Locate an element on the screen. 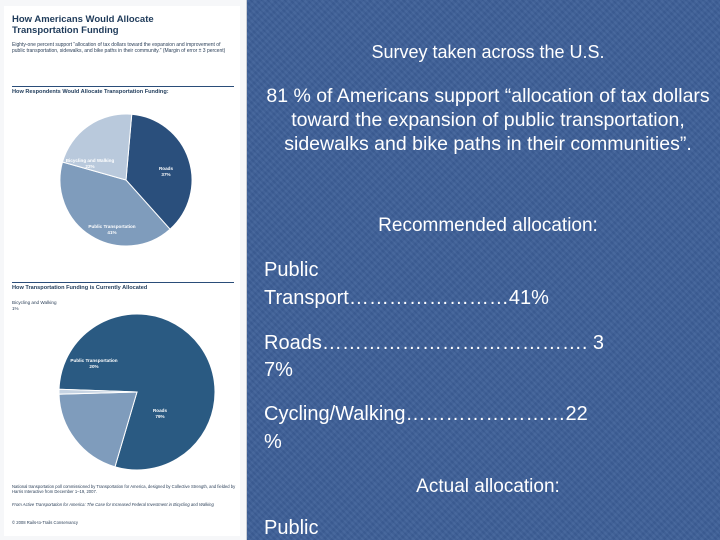 This screenshot has width=720, height=540. recommended-heading: Recommended allocation: is located at coordinates (488, 225).